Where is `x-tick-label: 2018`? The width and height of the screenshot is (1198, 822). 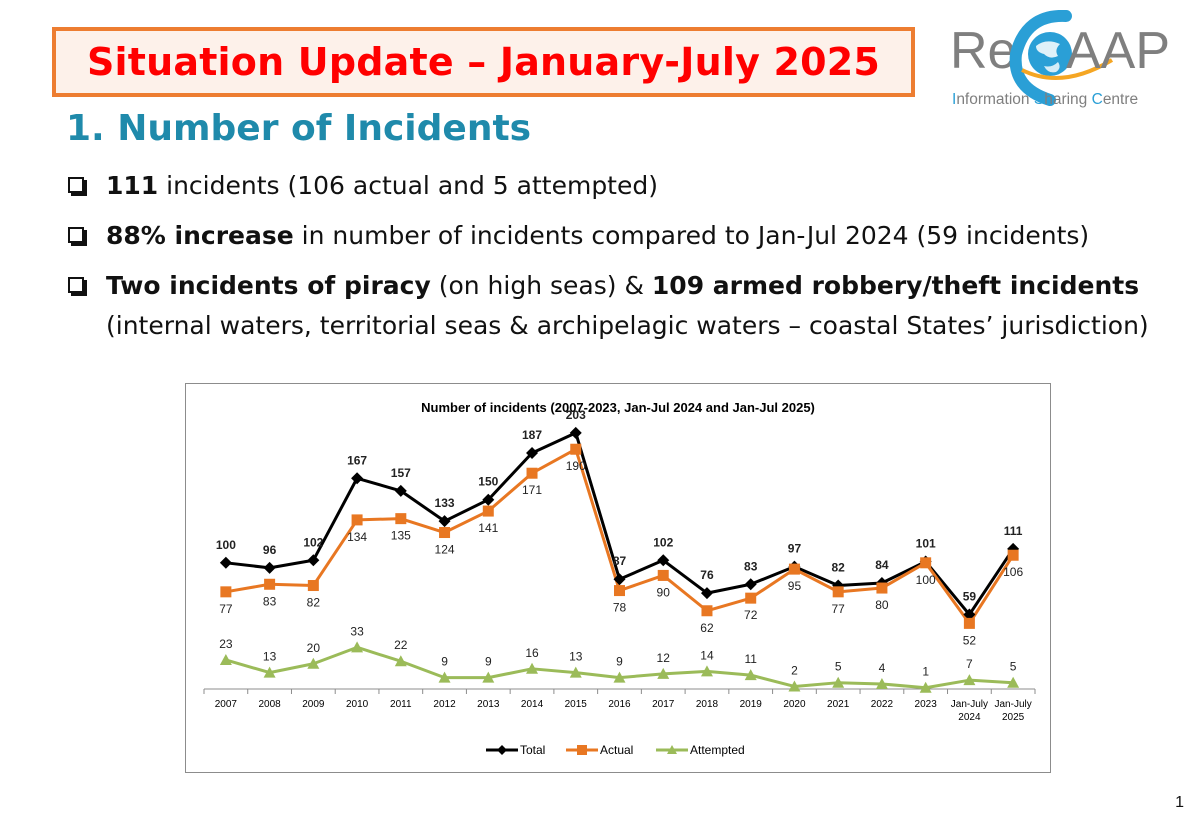 x-tick-label: 2018 is located at coordinates (707, 704).